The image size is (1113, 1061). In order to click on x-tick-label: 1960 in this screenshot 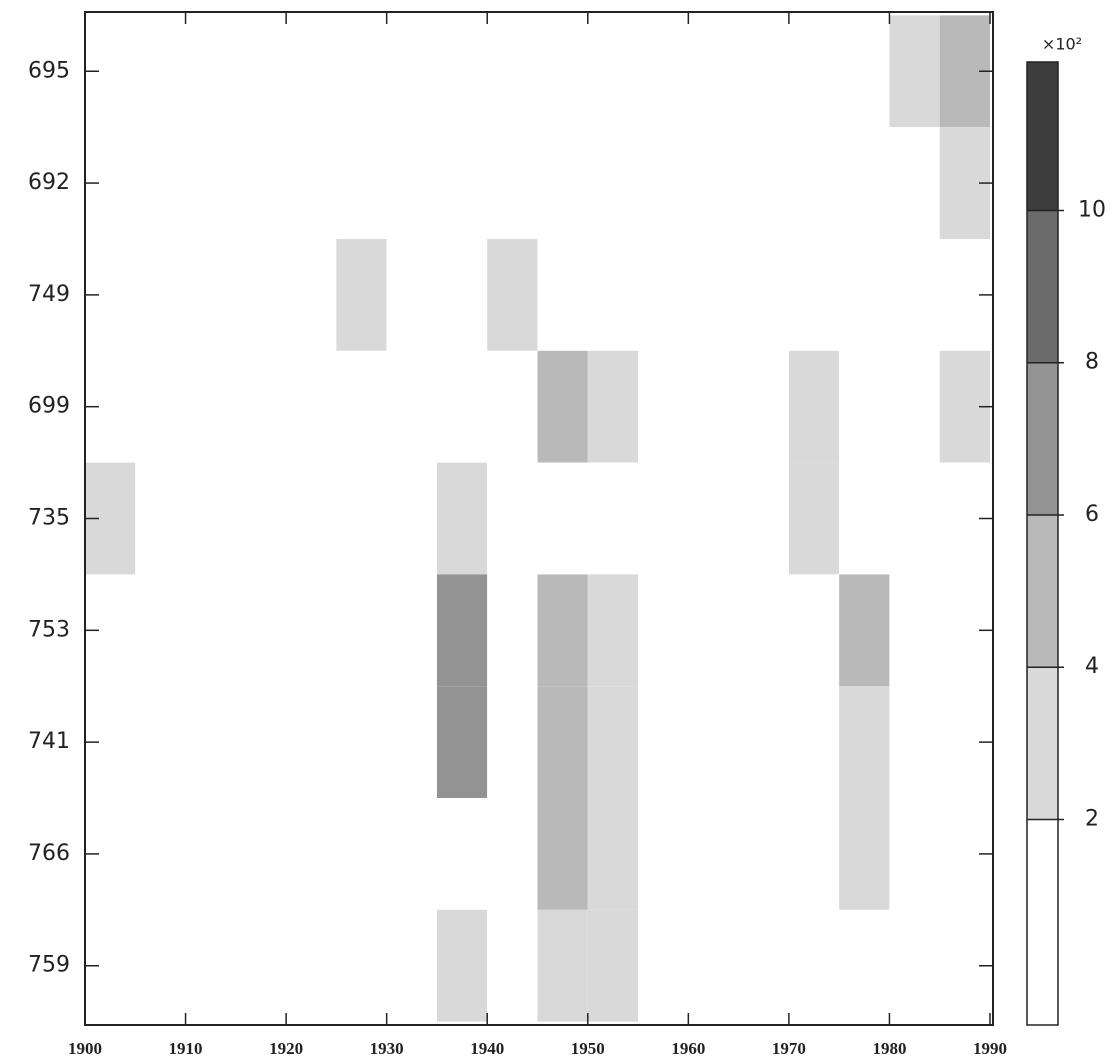, I will do `click(688, 1048)`.